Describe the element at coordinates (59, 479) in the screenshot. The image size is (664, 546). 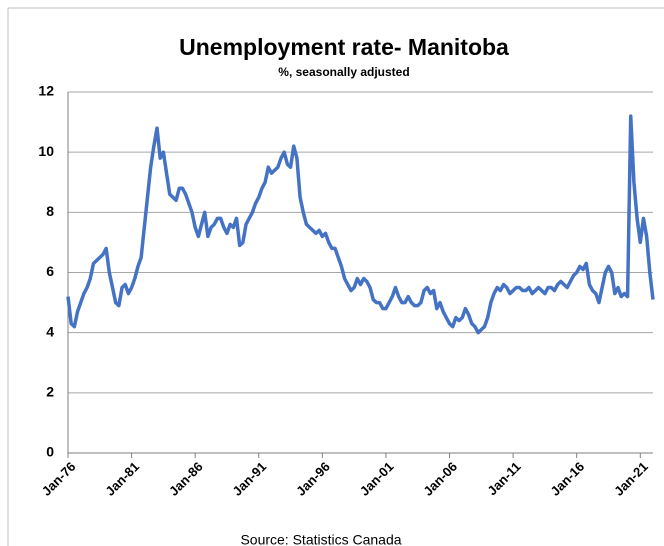
I see `x-tick-label: Jan-76` at that location.